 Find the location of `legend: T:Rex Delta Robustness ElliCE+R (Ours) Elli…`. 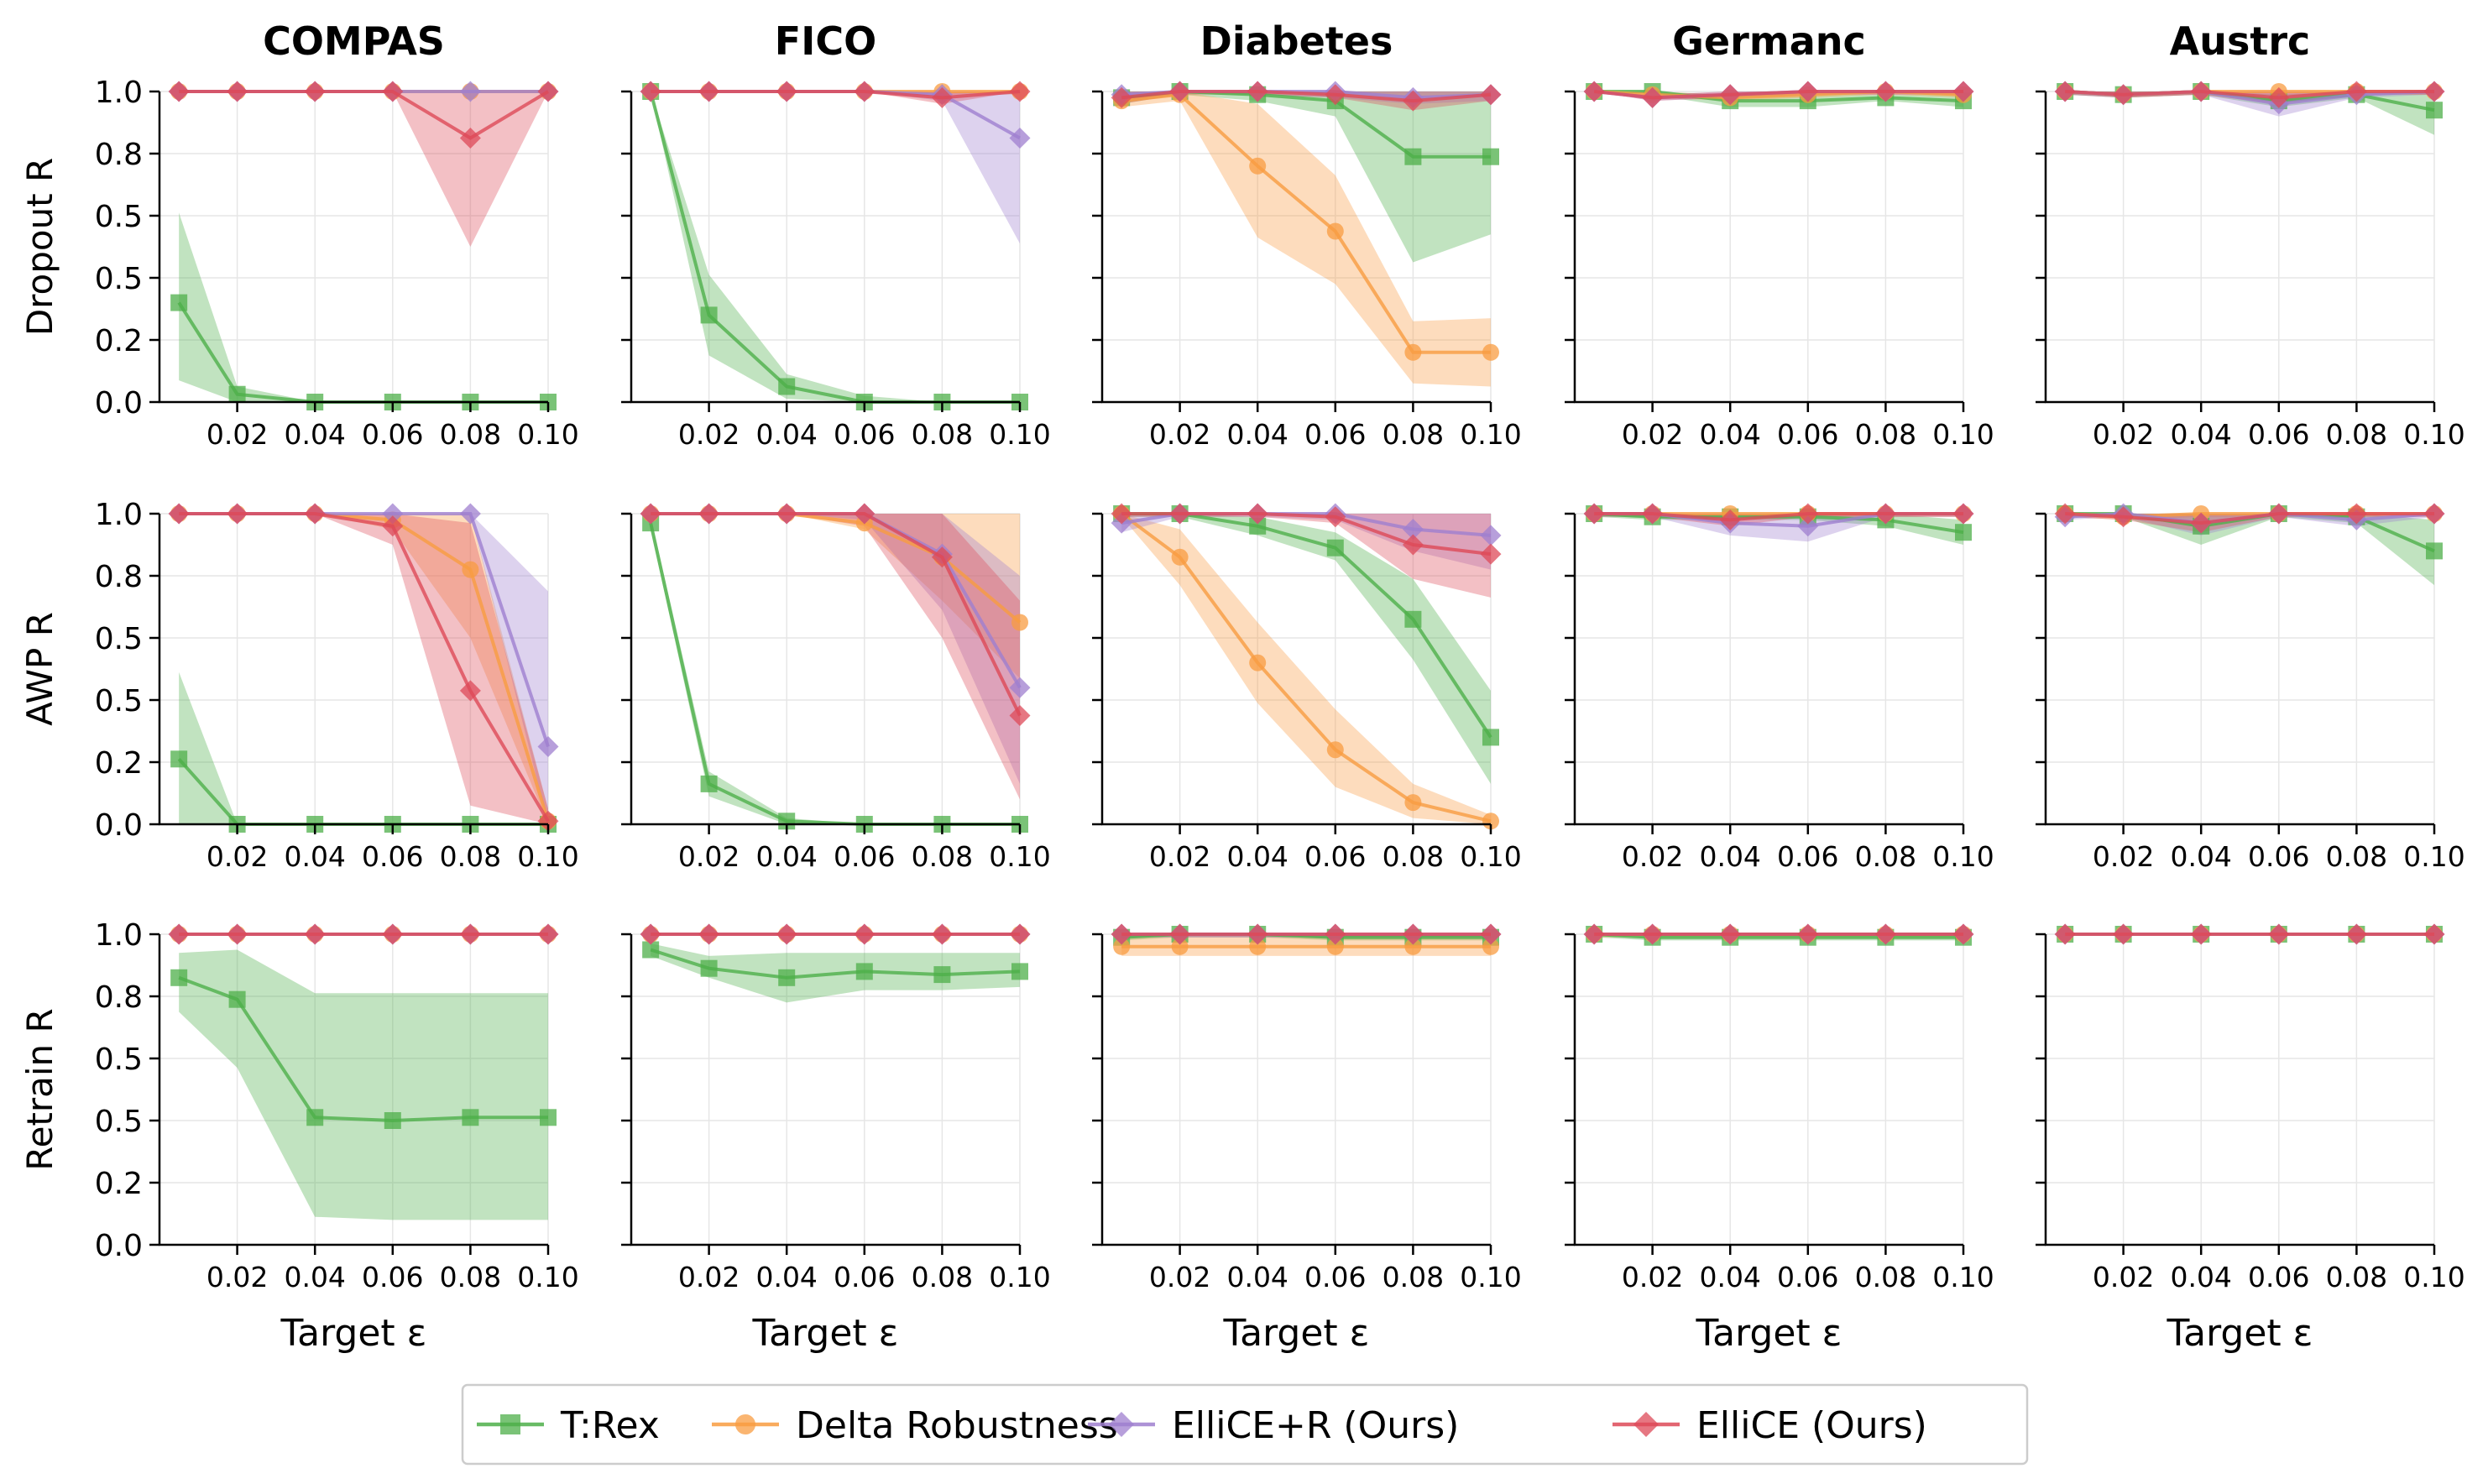

legend: T:Rex Delta Robustness ElliCE+R (Ours) Elli… is located at coordinates (1245, 1424).